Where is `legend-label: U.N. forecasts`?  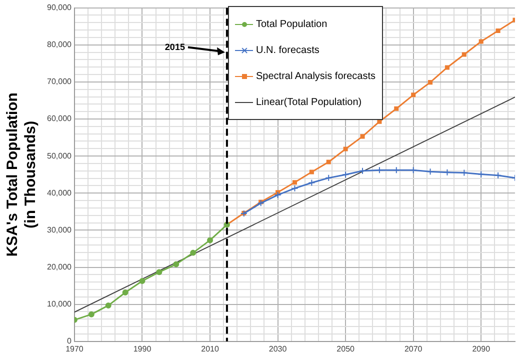 legend-label: U.N. forecasts is located at coordinates (288, 50).